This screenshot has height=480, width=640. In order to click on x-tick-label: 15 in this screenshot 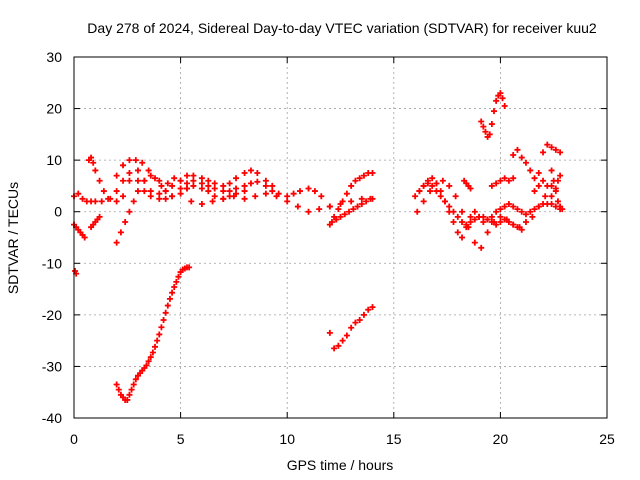, I will do `click(394, 439)`.